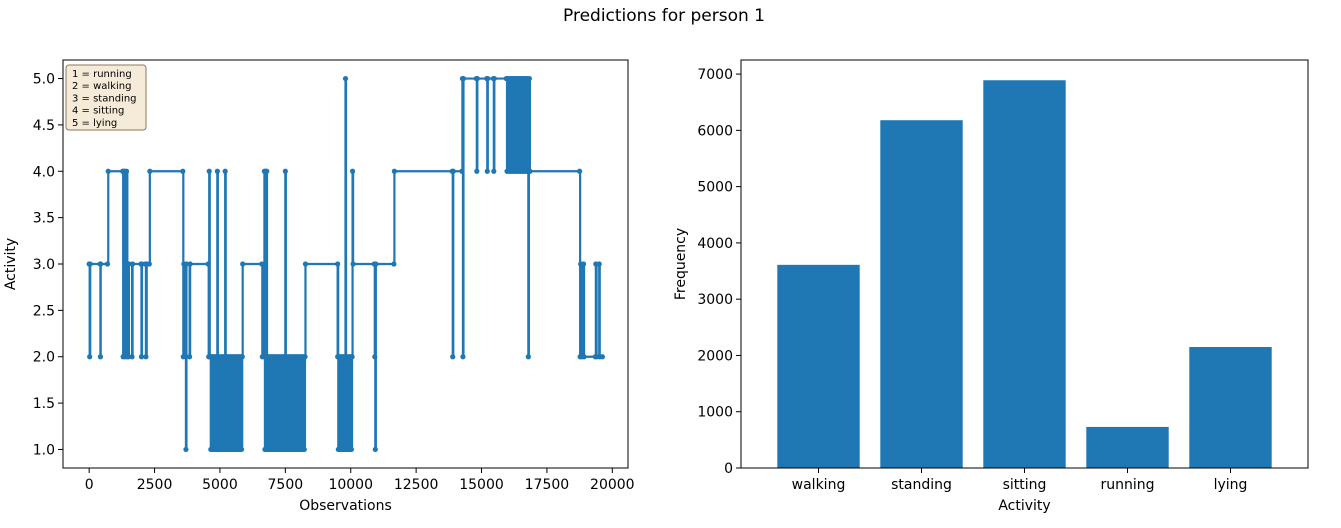 The image size is (1341, 528). Describe the element at coordinates (44, 172) in the screenshot. I see `line-y-tick-label: 4.0` at that location.